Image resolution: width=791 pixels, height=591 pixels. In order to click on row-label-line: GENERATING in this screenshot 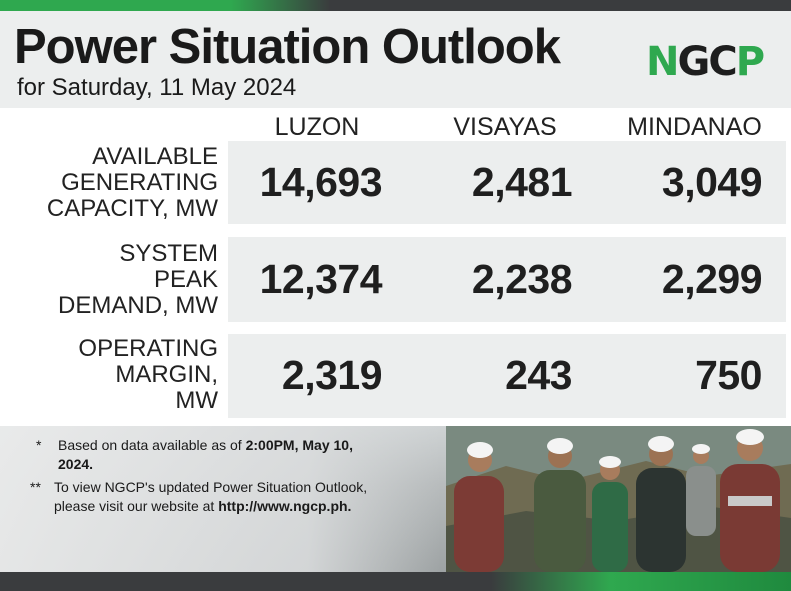, I will do `click(139, 182)`.